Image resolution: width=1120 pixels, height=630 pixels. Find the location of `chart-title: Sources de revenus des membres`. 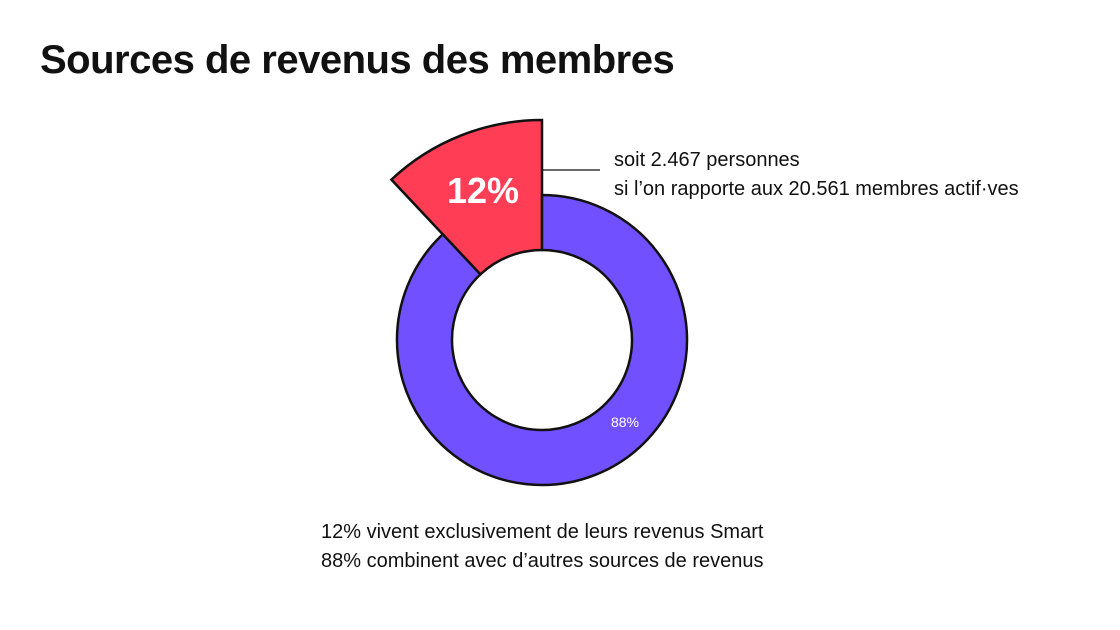

chart-title: Sources de revenus des membres is located at coordinates (357, 60).